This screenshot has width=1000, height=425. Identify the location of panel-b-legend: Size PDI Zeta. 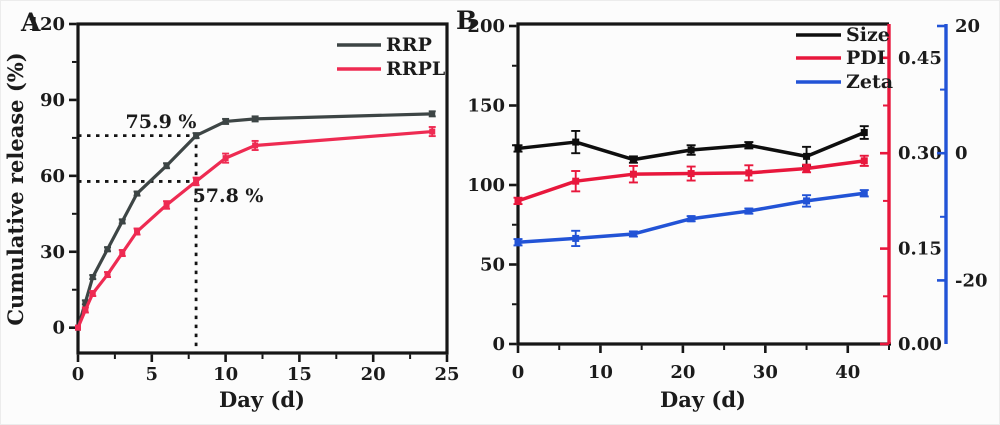
(844, 58).